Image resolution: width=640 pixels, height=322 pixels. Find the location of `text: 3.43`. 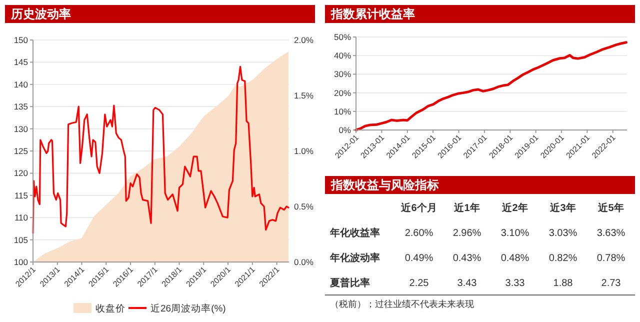

text: 3.43 is located at coordinates (467, 283).